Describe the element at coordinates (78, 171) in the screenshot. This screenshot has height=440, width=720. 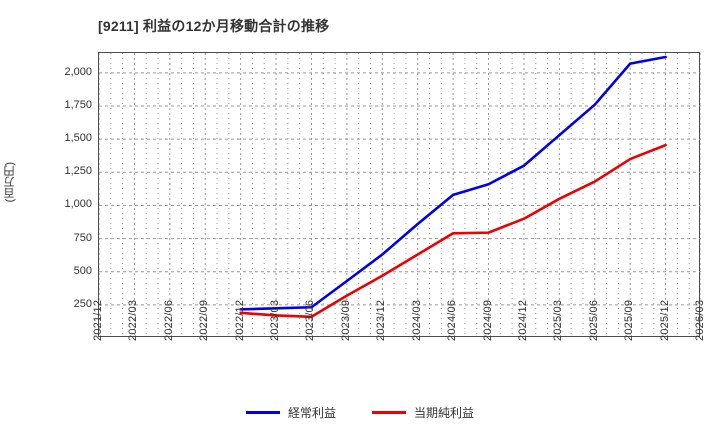
I see `y-tick-label: 1,250` at that location.